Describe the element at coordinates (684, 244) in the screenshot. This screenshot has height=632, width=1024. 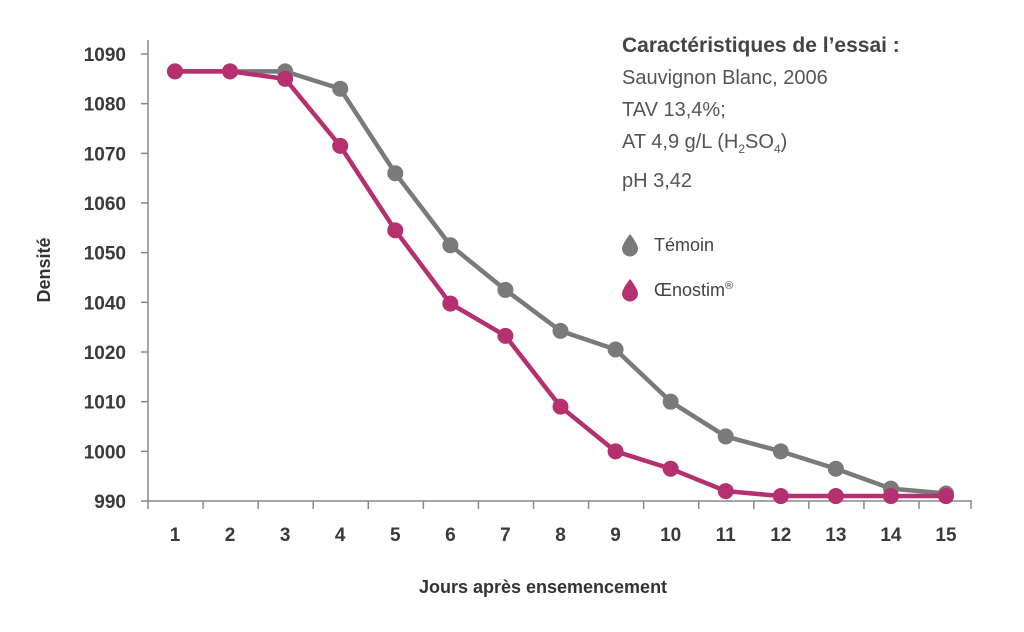
I see `legend-label-temoin: Témoin` at that location.